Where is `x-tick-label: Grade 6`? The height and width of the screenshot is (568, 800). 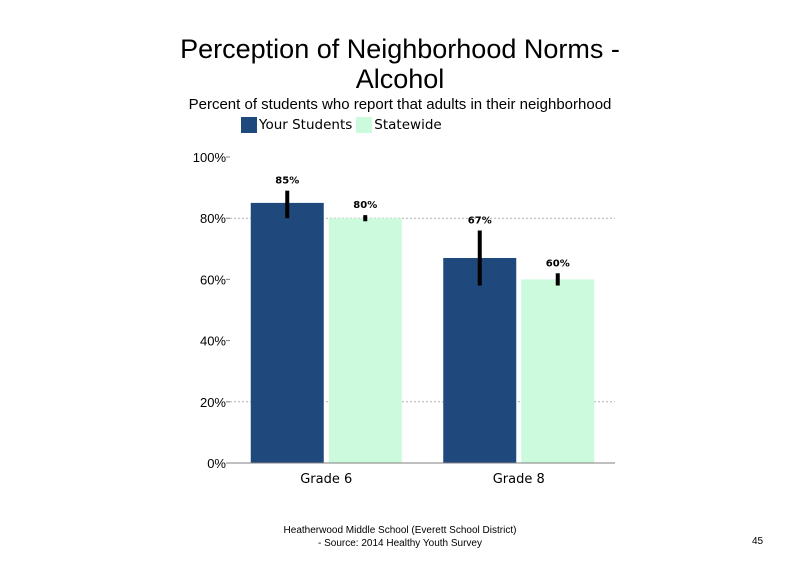 x-tick-label: Grade 6 is located at coordinates (326, 479).